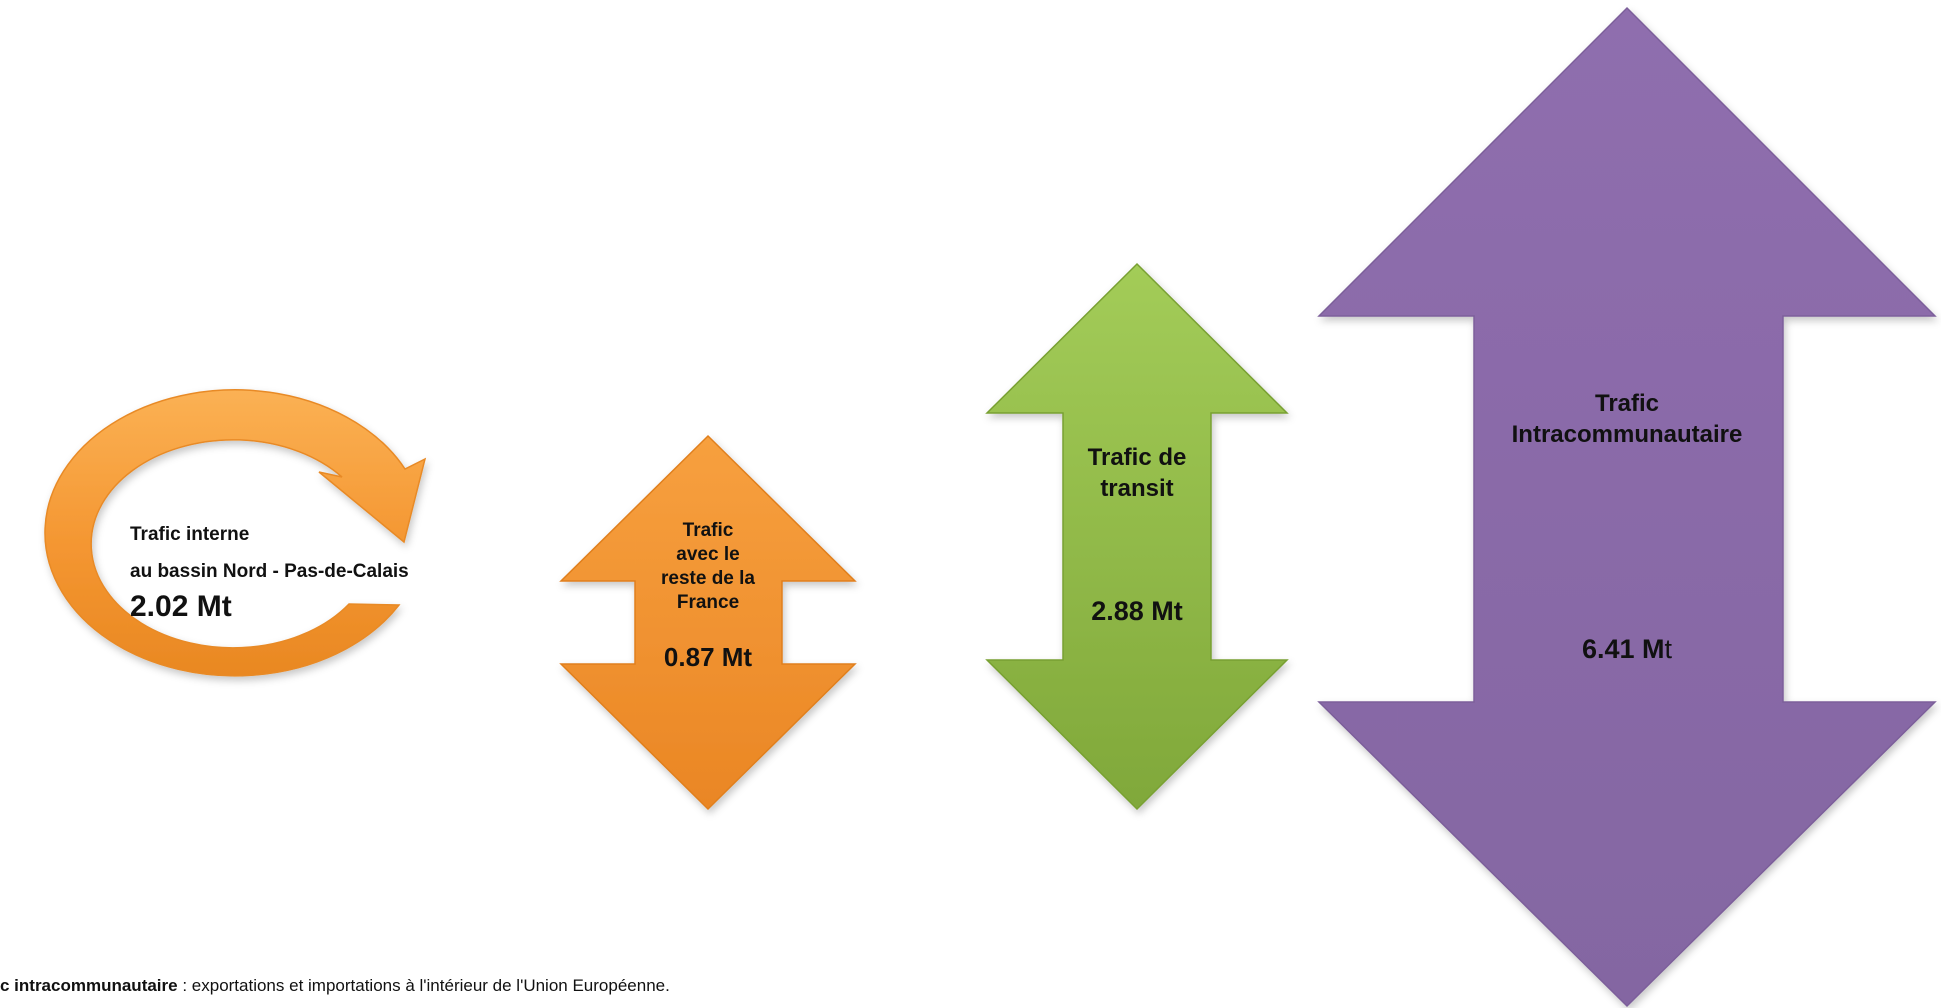 This screenshot has width=1941, height=1008. Describe the element at coordinates (181, 606) in the screenshot. I see `internal-value: 2.02 Mt` at that location.